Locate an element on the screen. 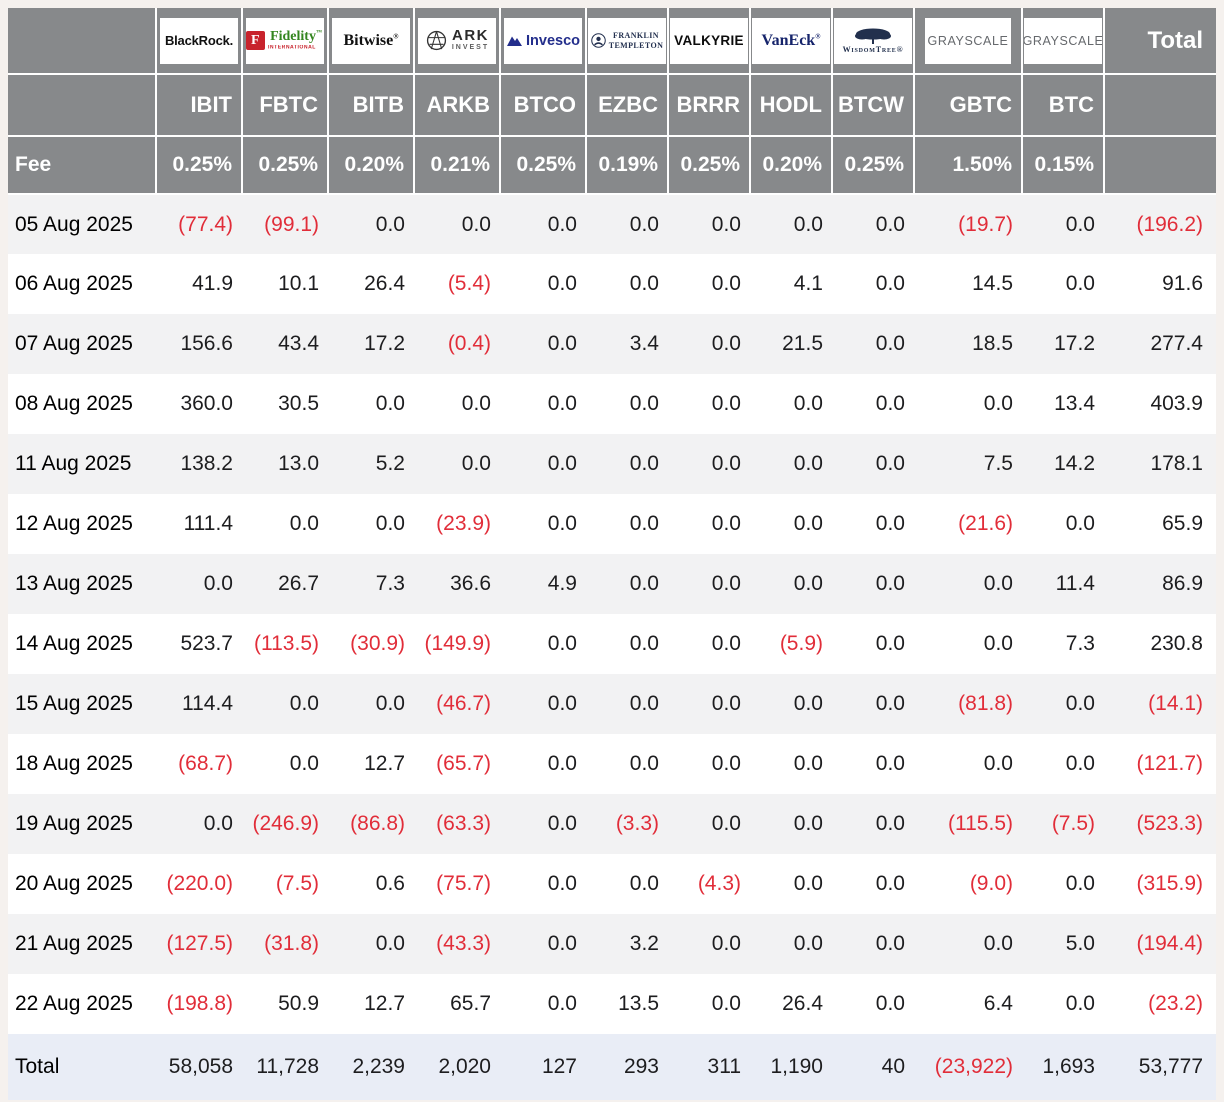 Image resolution: width=1224 pixels, height=1102 pixels. GBTC-value: (115.5) is located at coordinates (980, 823).